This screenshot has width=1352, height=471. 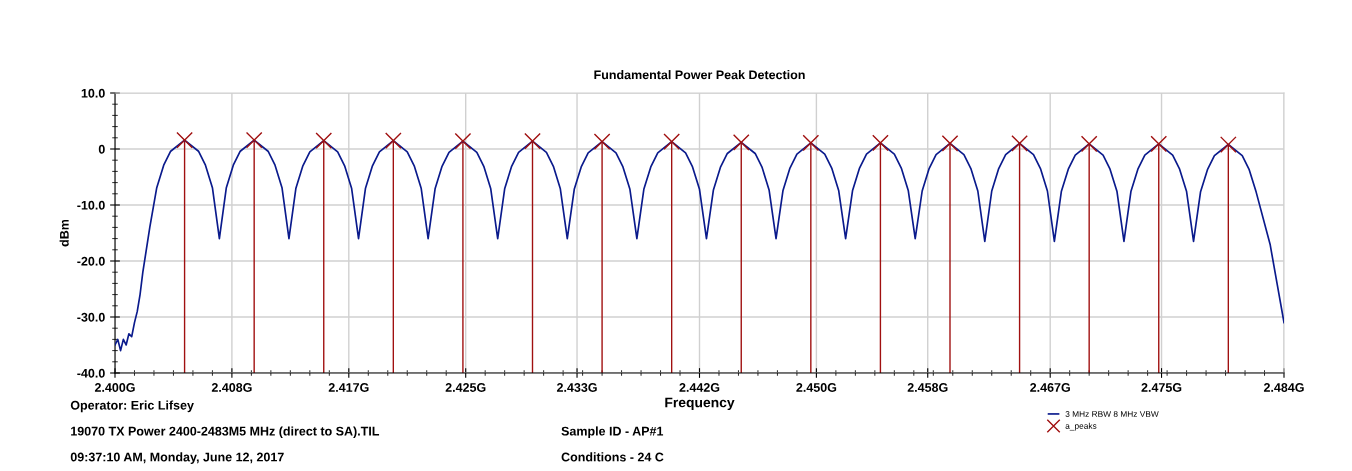 I want to click on text: Conditions - 24 C, so click(x=612, y=457).